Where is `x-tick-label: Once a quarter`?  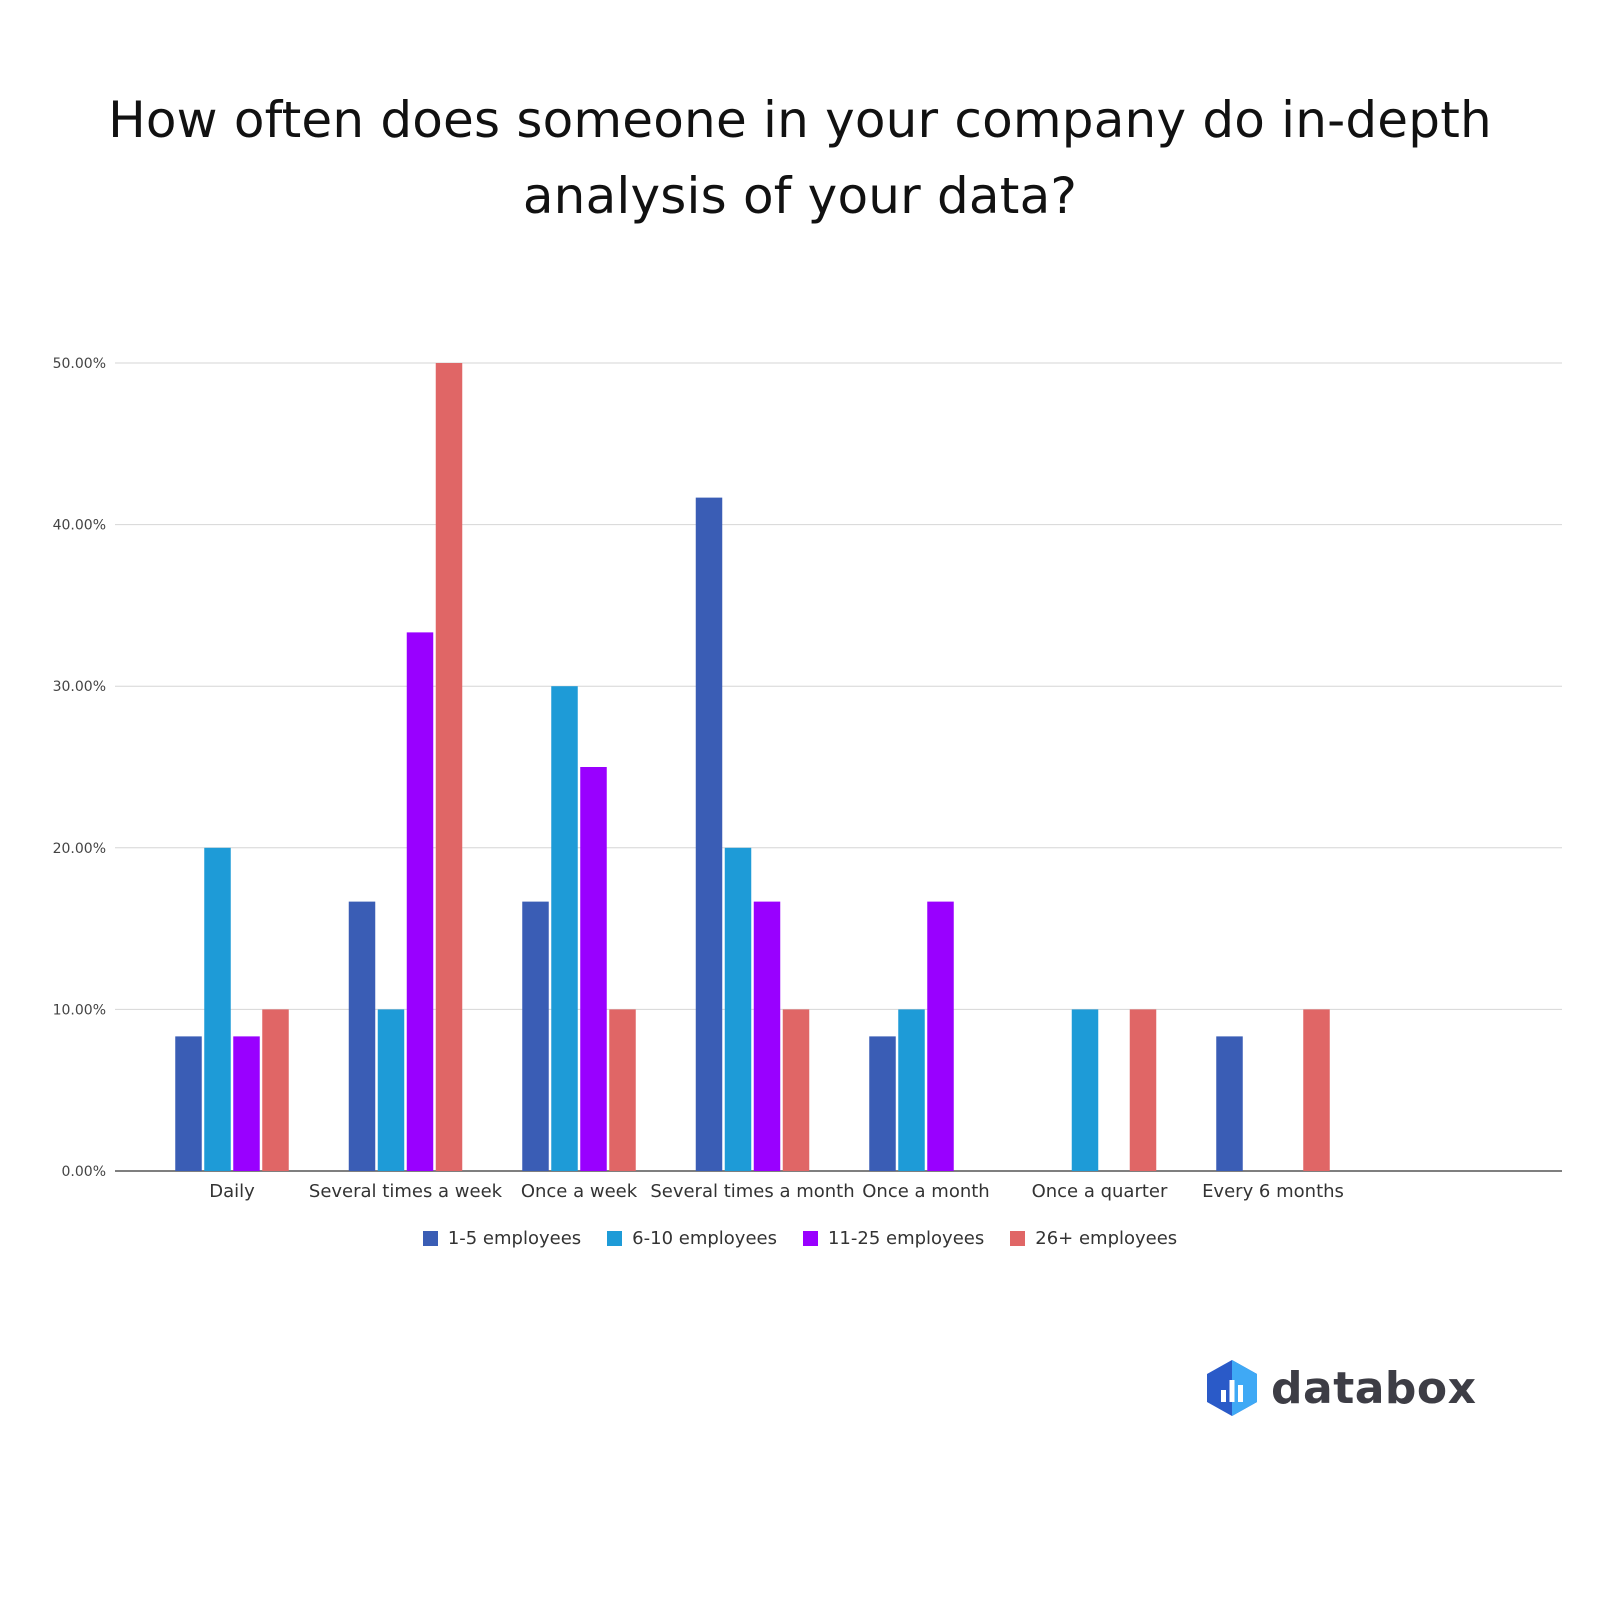
x-tick-label: Once a quarter is located at coordinates (1100, 1191).